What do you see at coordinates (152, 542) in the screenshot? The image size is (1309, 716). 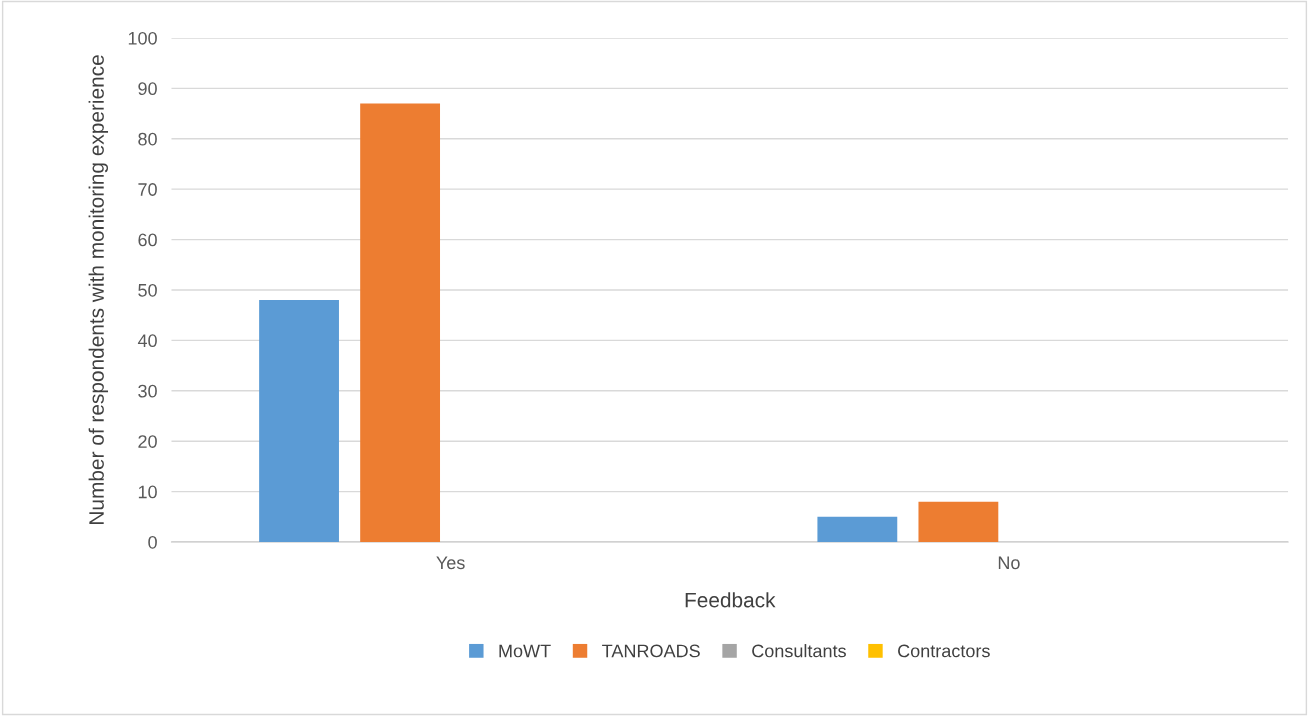 I see `y-tick-label: 0` at bounding box center [152, 542].